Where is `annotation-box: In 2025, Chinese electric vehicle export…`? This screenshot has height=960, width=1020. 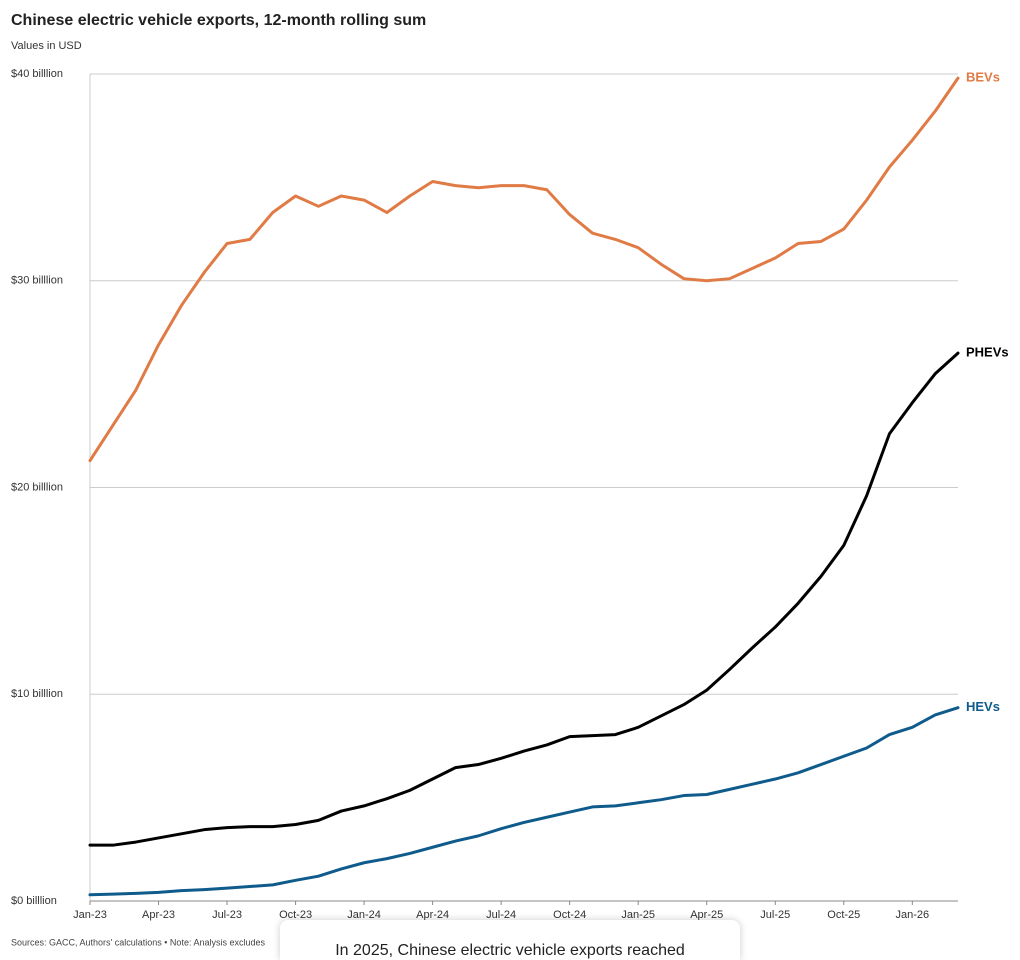 annotation-box: In 2025, Chinese electric vehicle export… is located at coordinates (510, 940).